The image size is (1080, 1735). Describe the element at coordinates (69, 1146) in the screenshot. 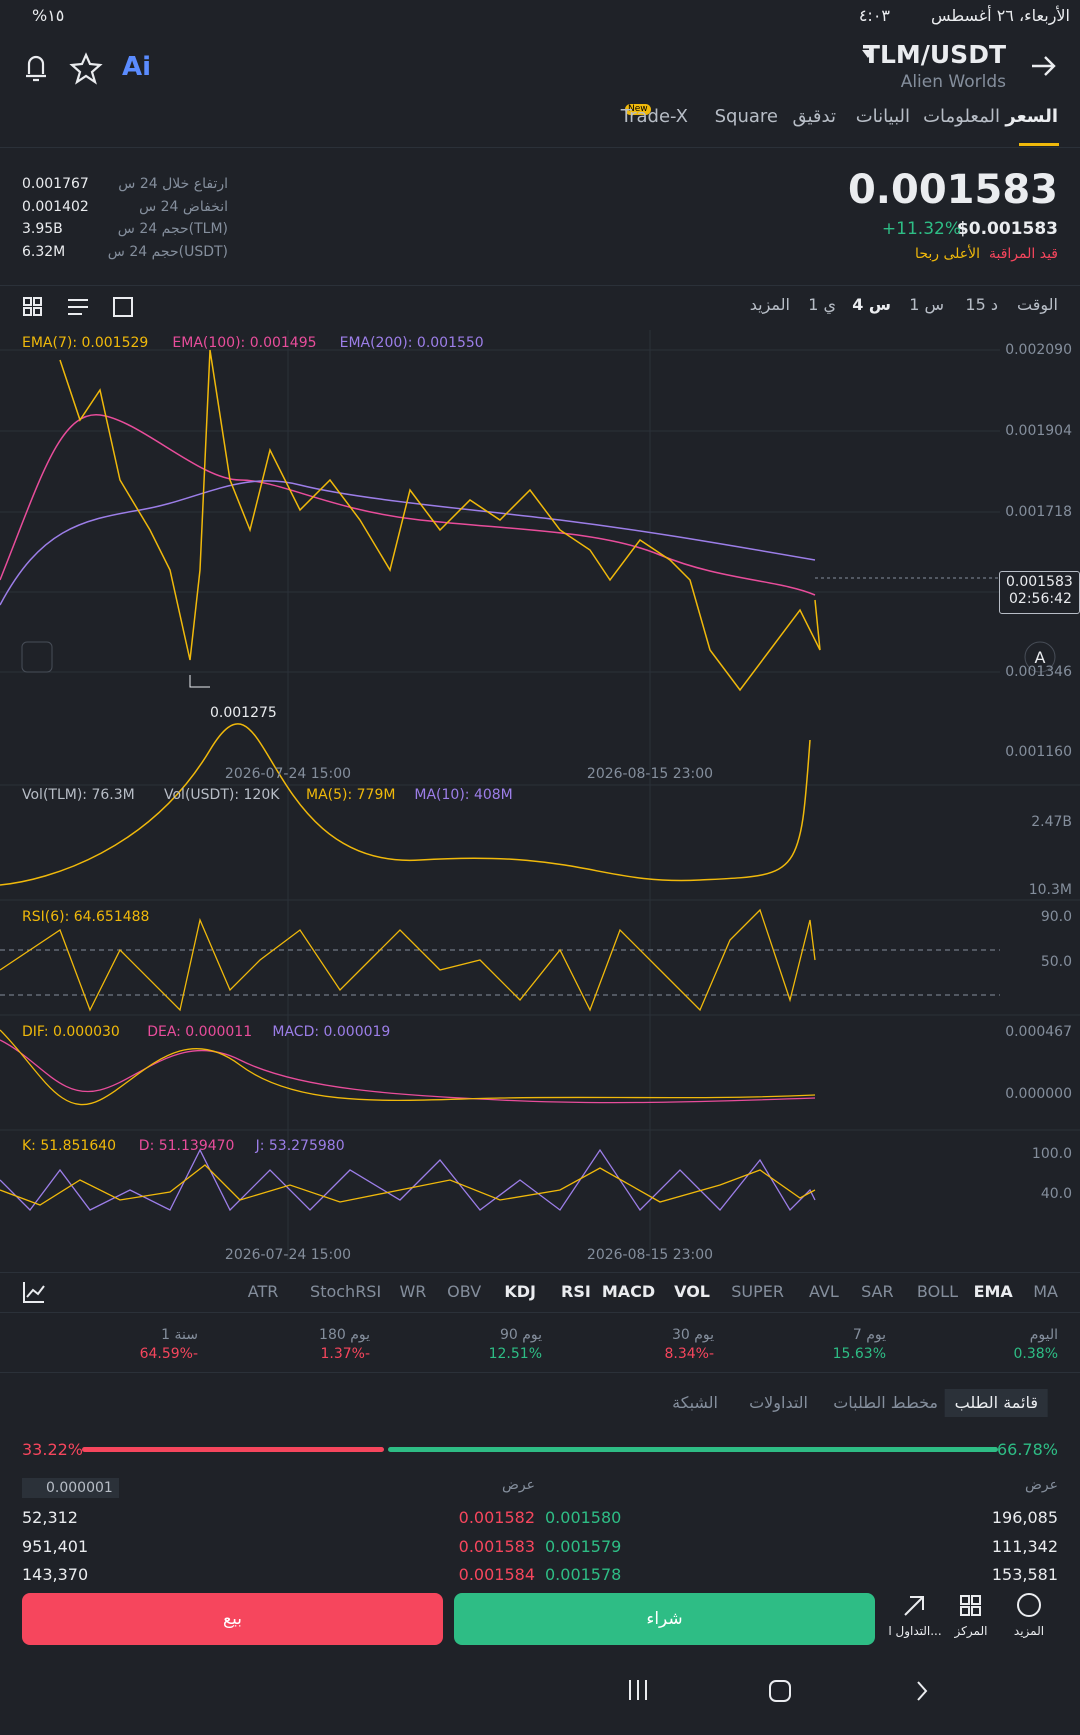

I see `indicator-legend: K: 51.851640` at that location.